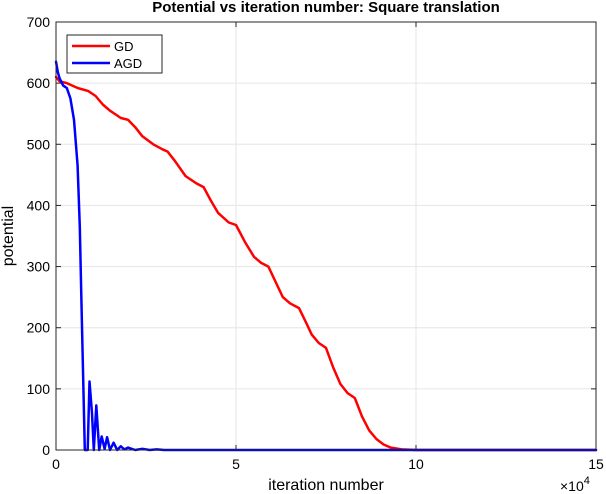 The height and width of the screenshot is (494, 606). Describe the element at coordinates (124, 46) in the screenshot. I see `legend-label-gd: GD` at that location.